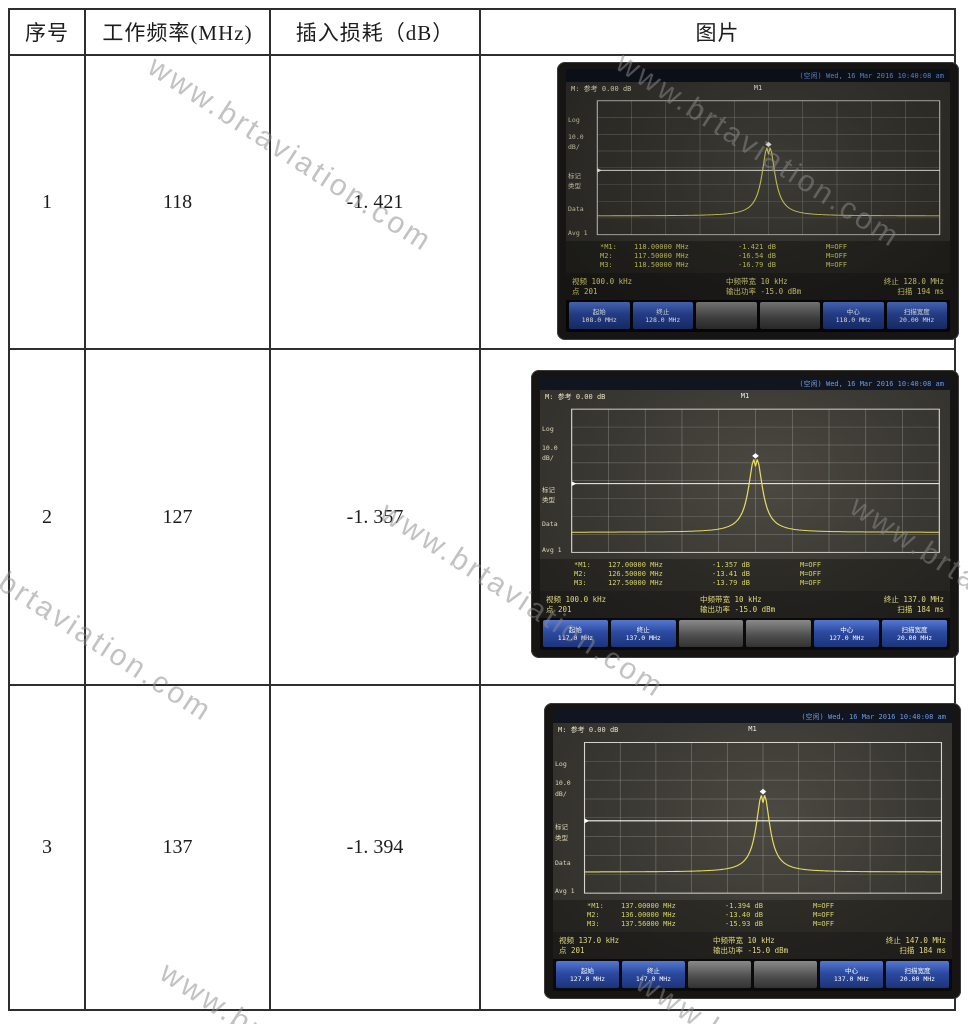 The image size is (968, 1024). Describe the element at coordinates (587, 974) in the screenshot. I see `softkey-start: 起始 127.0 MHz` at that location.